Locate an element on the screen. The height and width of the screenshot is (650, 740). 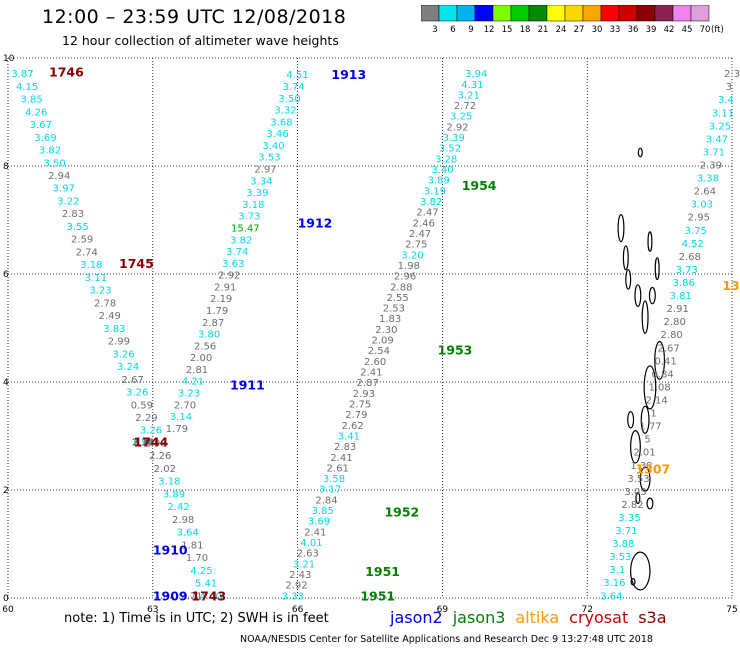
wave-height-value: 3.88 is located at coordinates (623, 544).